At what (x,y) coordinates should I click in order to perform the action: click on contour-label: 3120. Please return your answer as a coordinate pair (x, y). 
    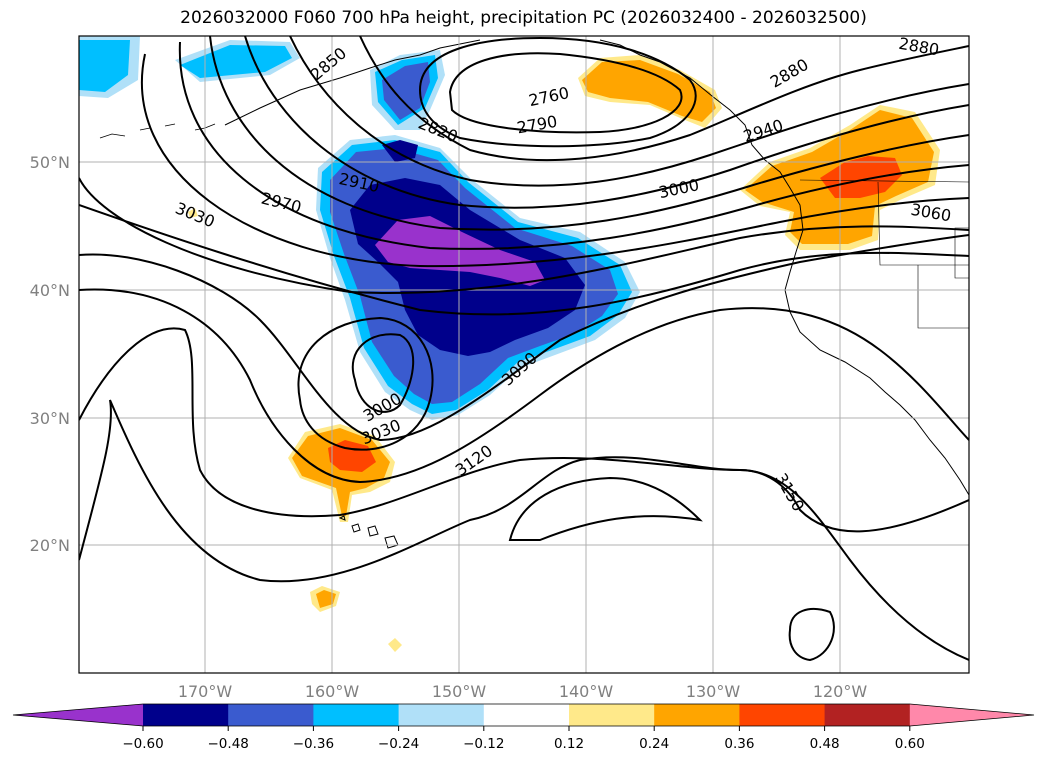
    Looking at the image, I should click on (474, 460).